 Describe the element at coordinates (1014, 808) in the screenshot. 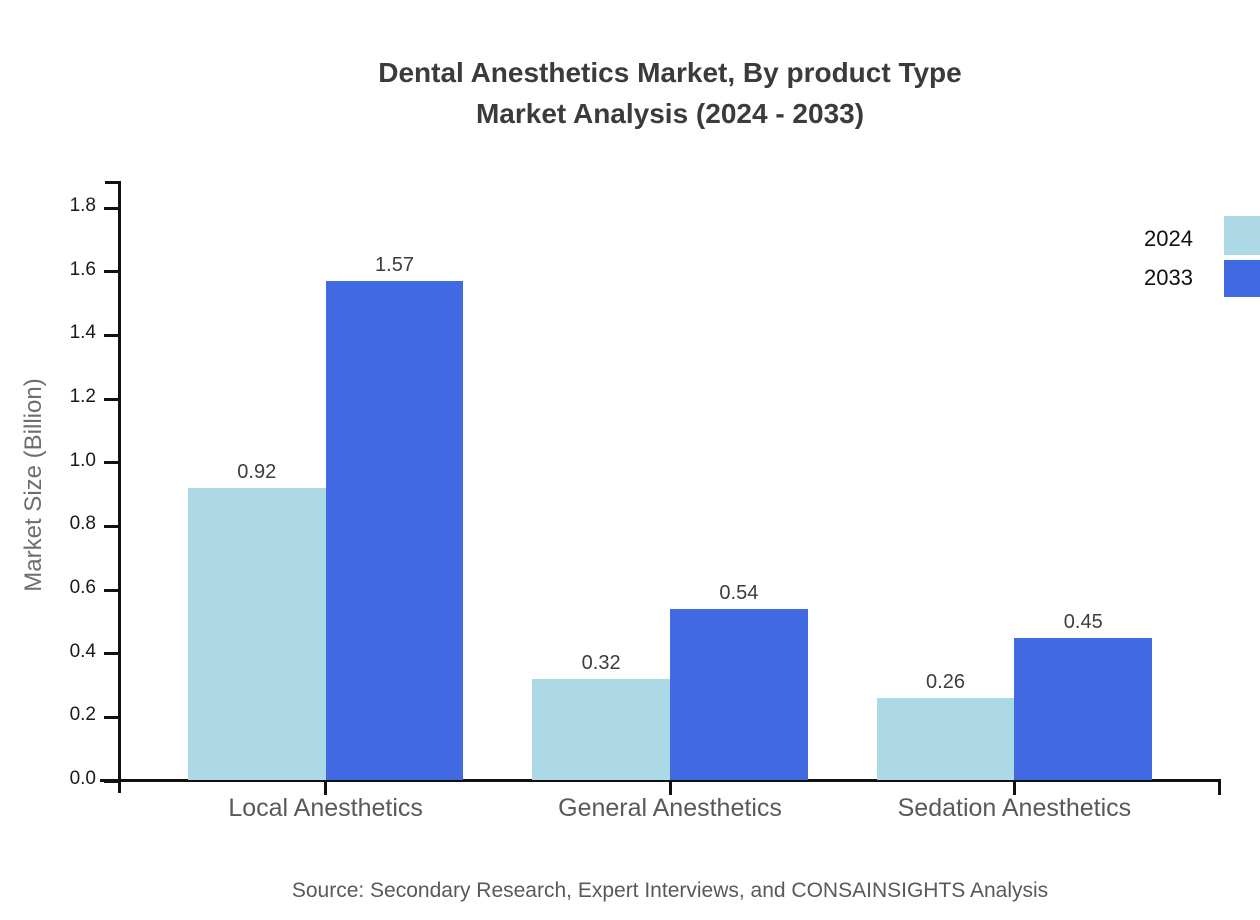

I see `x-category-label-sedation-anesthetics: Sedation Anesthetics` at that location.